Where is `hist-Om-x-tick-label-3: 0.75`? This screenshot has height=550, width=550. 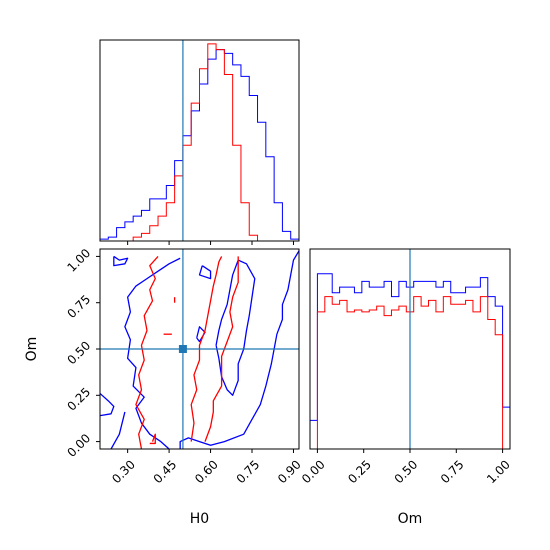 hist-Om-x-tick-label-3: 0.75 is located at coordinates (452, 471).